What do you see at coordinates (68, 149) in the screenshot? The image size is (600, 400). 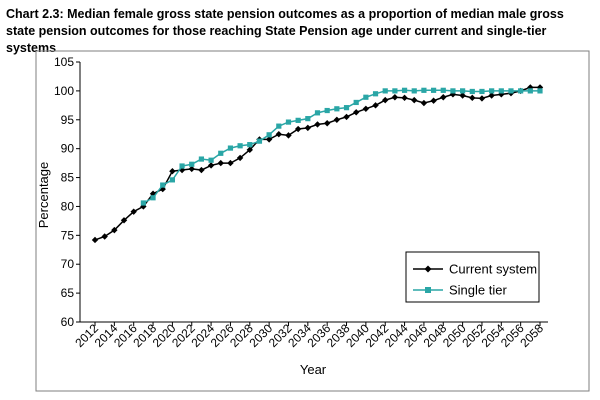 I see `y-tick-label: 90` at bounding box center [68, 149].